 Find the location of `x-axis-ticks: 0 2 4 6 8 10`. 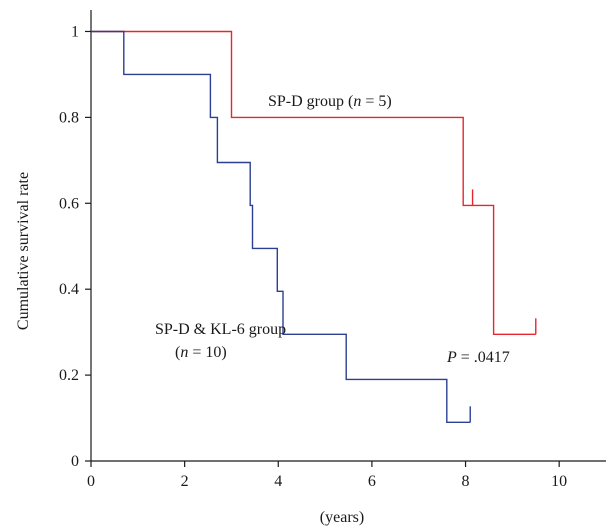

x-axis-ticks: 0 2 4 6 8 10 is located at coordinates (327, 475).